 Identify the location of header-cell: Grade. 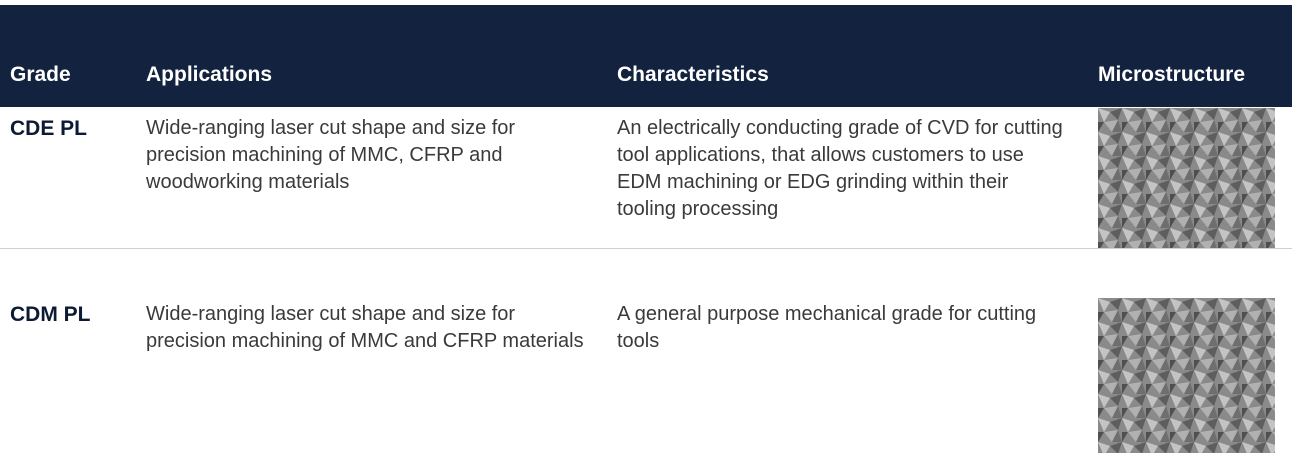
(68, 56).